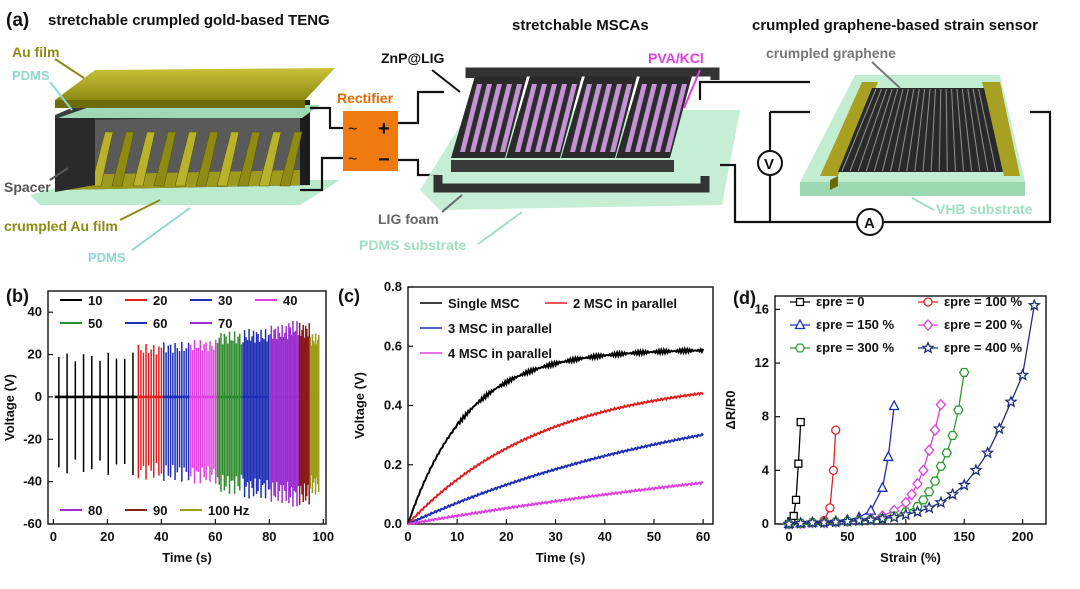  What do you see at coordinates (983, 301) in the screenshot?
I see `legend-label: εpre = 100 %` at bounding box center [983, 301].